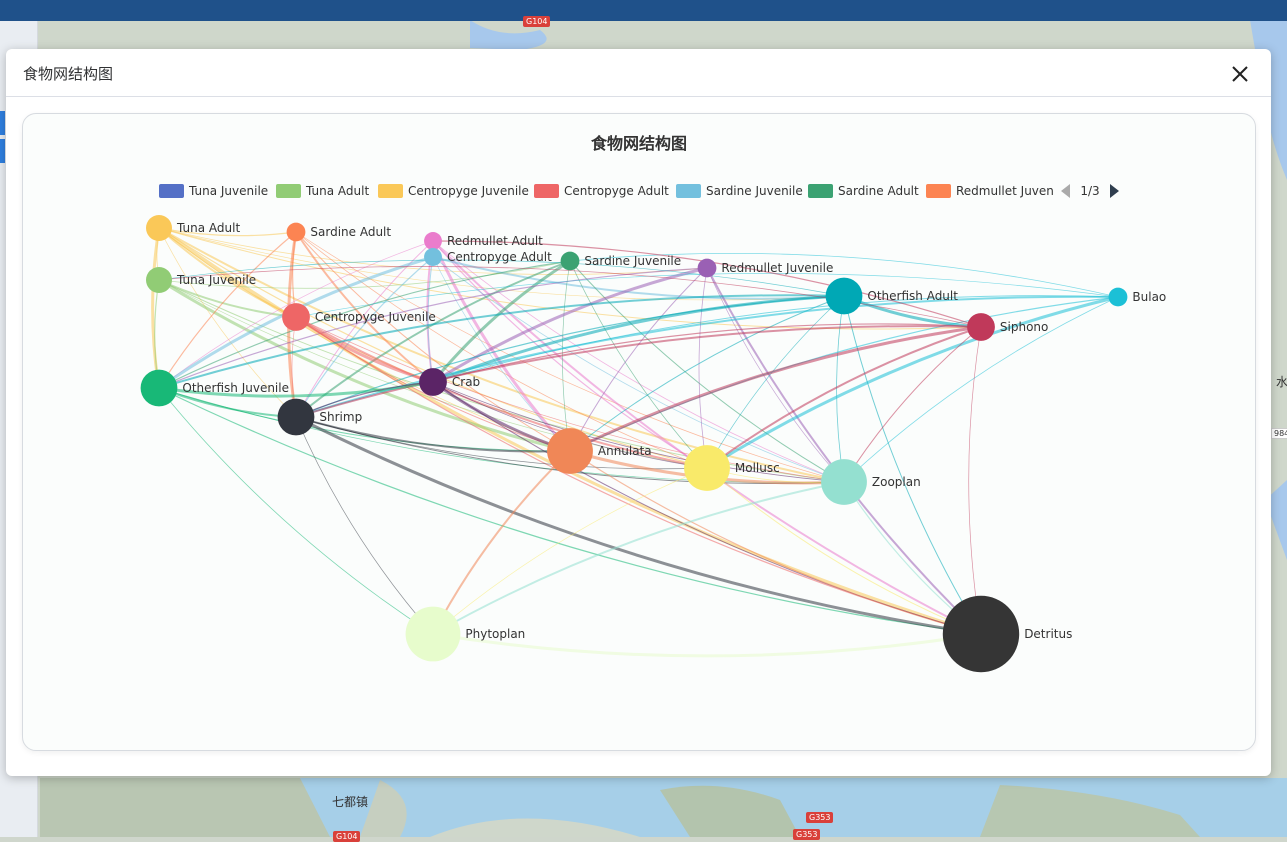  I want to click on graph-node: Tuna Adult, so click(193, 228).